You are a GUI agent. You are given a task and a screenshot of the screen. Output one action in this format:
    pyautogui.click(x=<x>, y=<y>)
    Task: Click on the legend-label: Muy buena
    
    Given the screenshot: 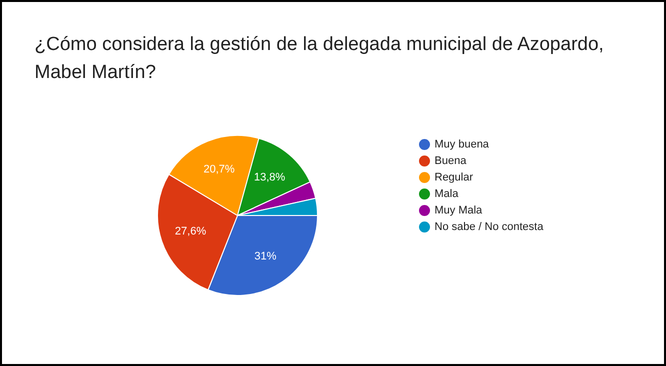 What is the action you would take?
    pyautogui.click(x=462, y=144)
    